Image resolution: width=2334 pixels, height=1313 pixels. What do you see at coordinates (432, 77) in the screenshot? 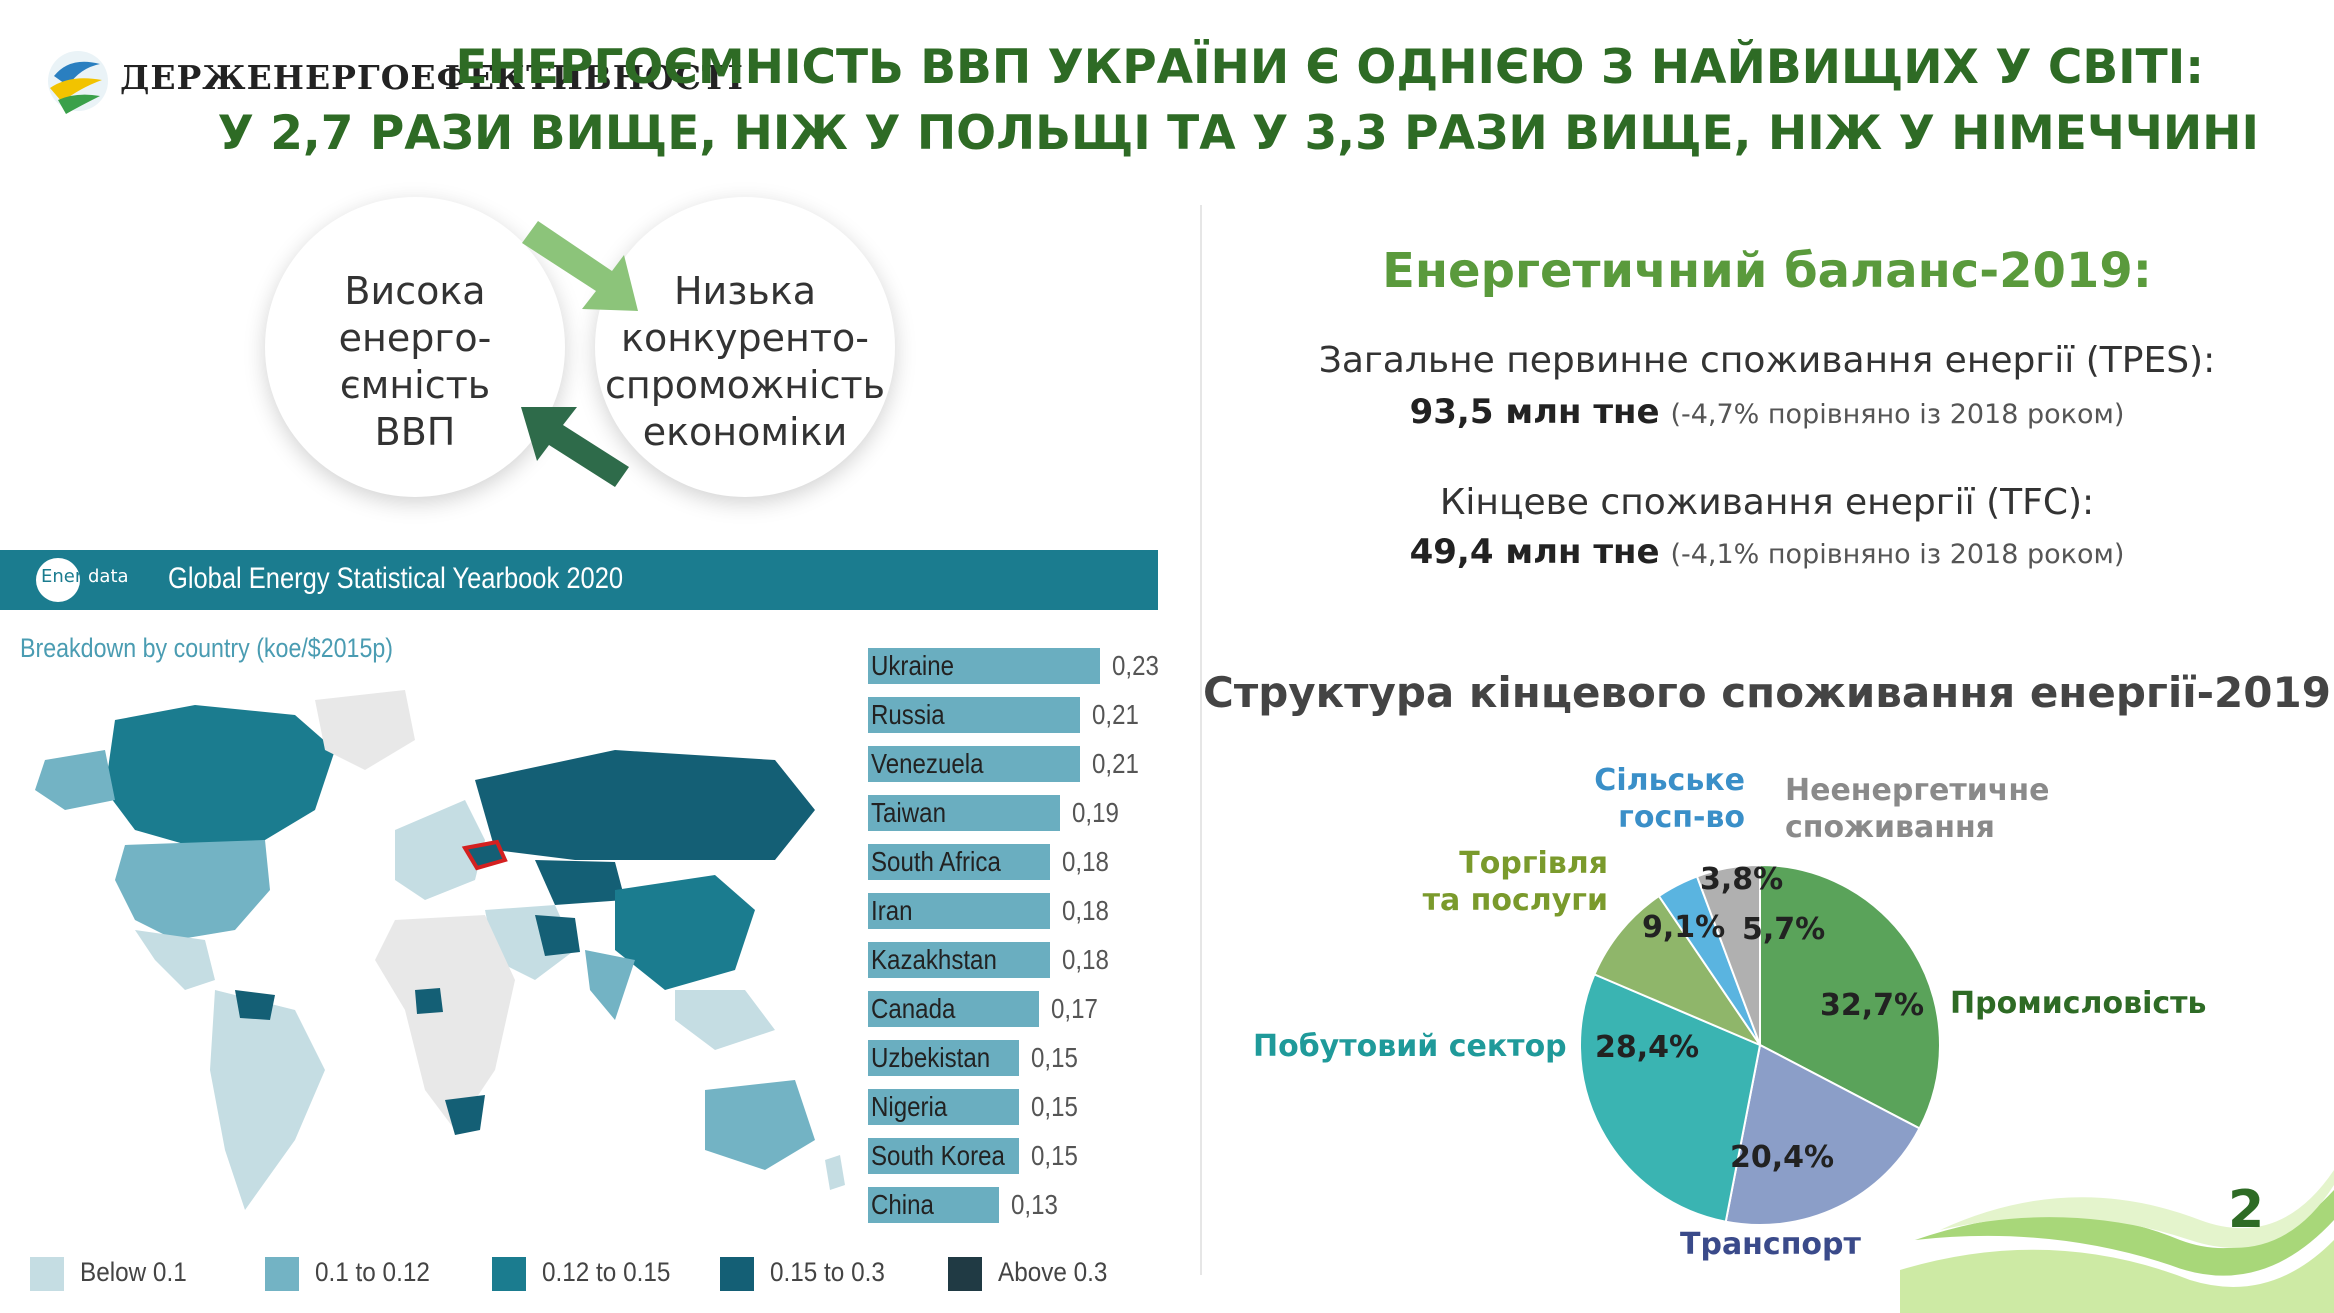
I see `logo-text: ДЕРЖЕНЕРГОЕФЕКТИВНОСТІ` at bounding box center [432, 77].